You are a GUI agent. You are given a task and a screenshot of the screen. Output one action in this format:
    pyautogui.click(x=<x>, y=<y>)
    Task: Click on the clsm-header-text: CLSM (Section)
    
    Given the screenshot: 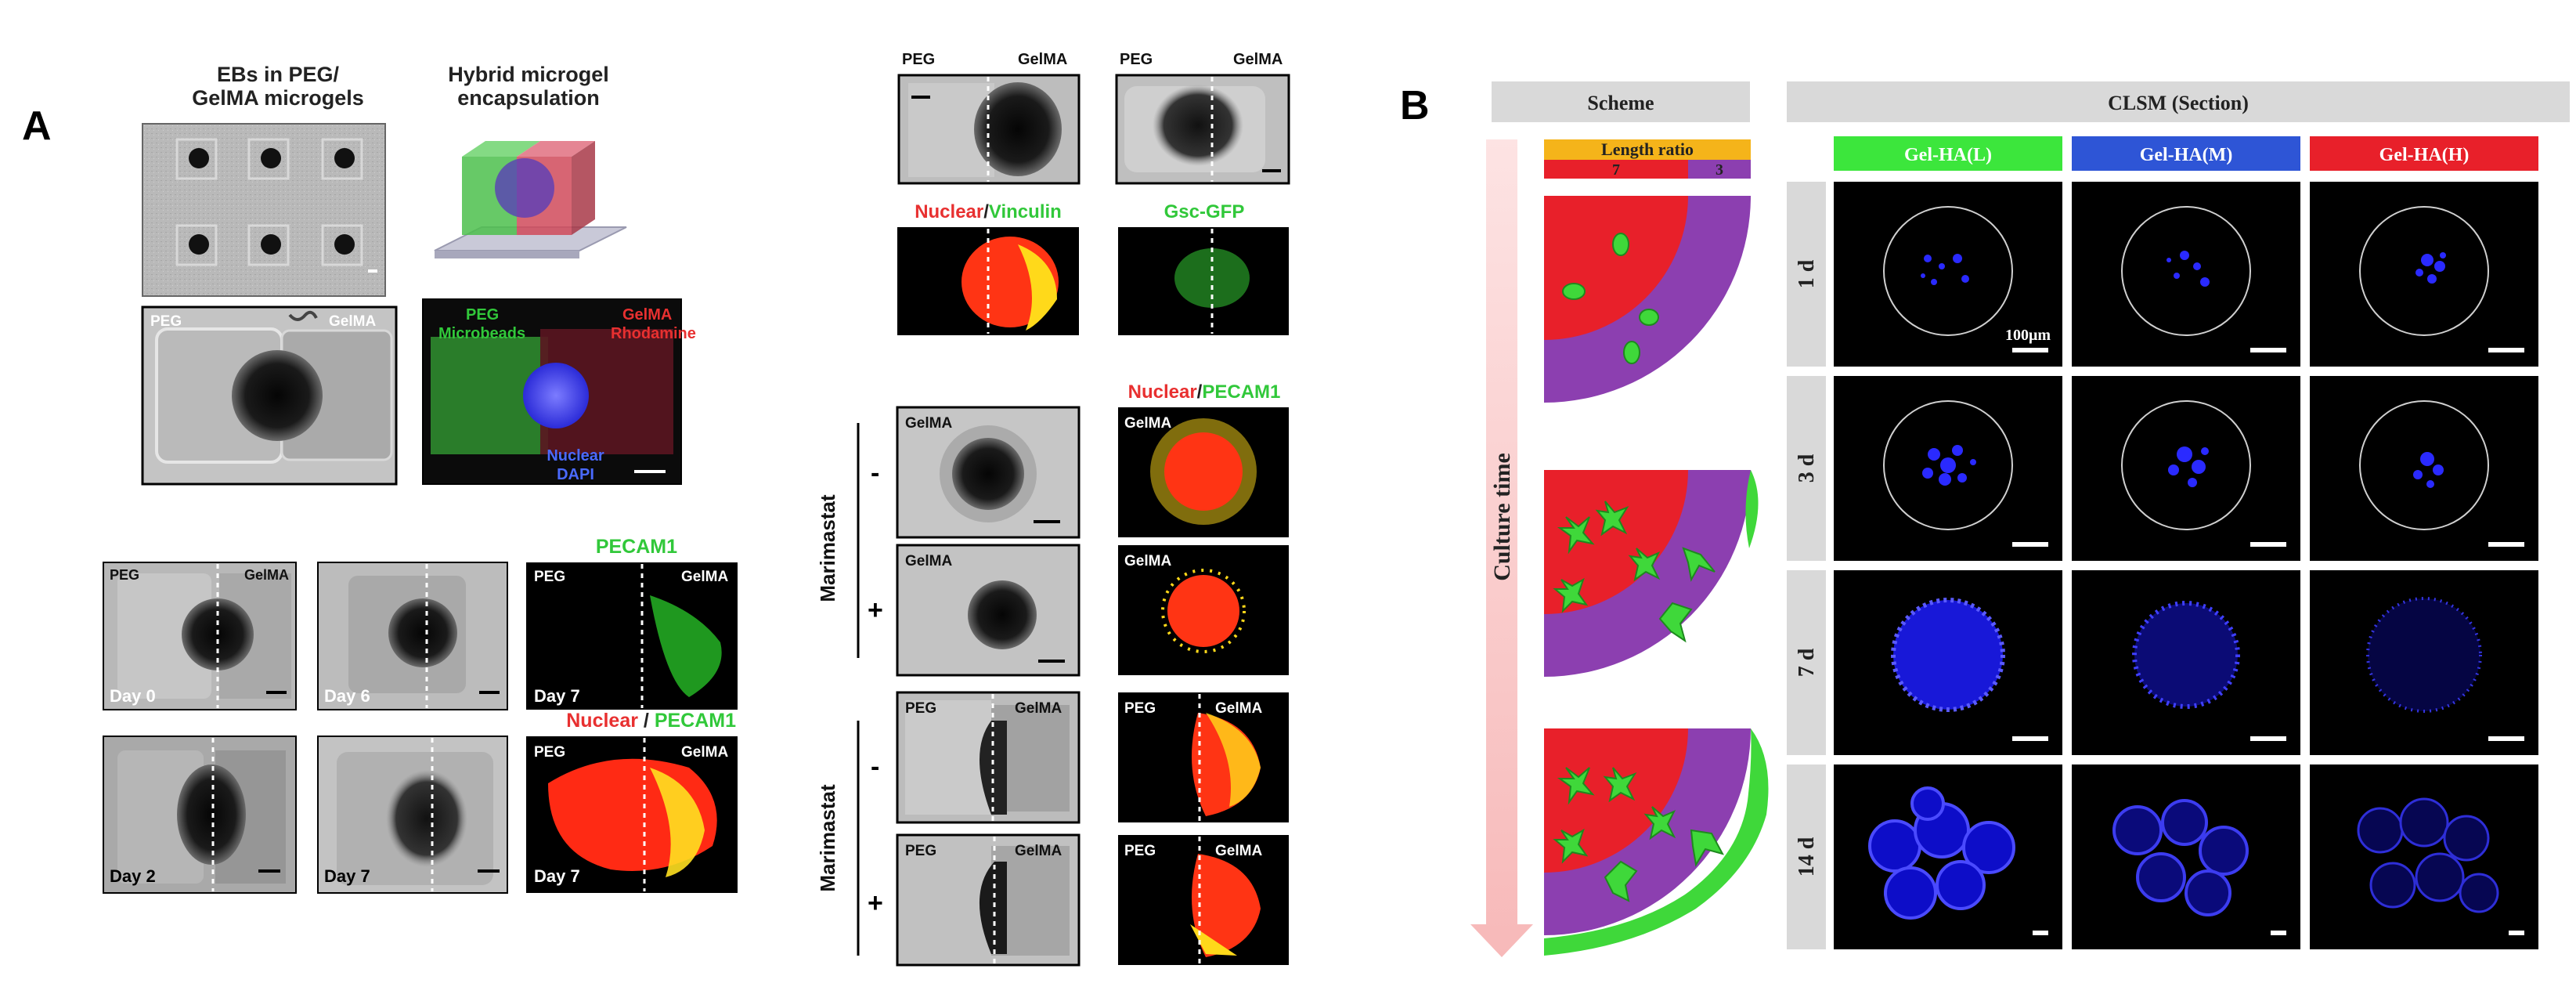 What is the action you would take?
    pyautogui.click(x=2178, y=103)
    